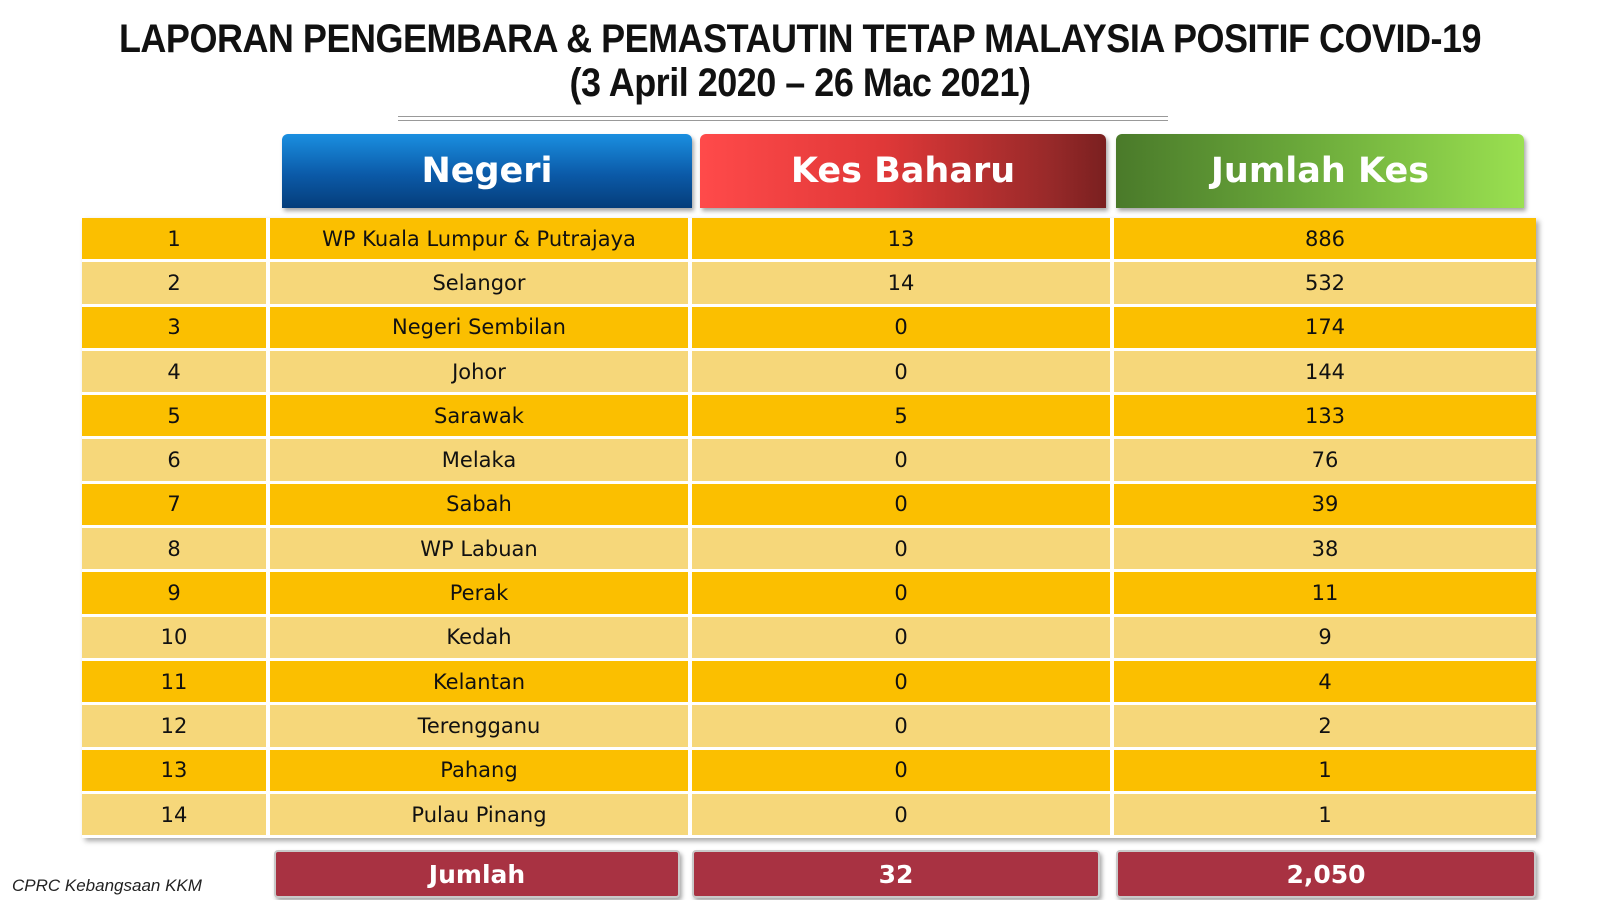 The width and height of the screenshot is (1600, 900). I want to click on new-cases: 5, so click(903, 416).